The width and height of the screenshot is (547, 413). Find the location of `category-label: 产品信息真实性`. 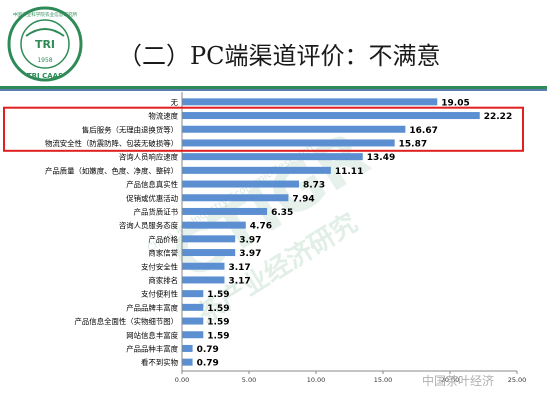

category-label: 产品信息真实性 is located at coordinates (152, 184).